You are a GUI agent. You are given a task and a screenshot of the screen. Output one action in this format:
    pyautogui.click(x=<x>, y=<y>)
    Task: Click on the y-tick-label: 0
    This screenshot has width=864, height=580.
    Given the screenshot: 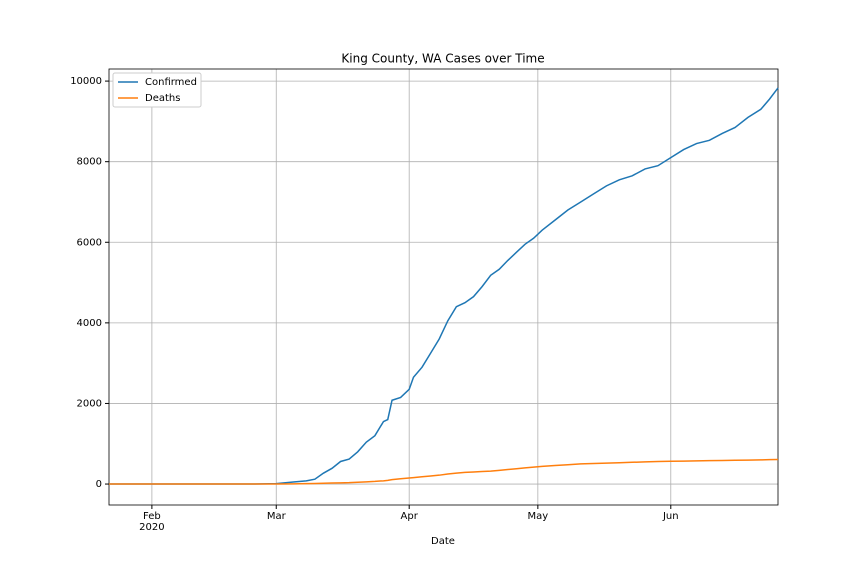 What is the action you would take?
    pyautogui.click(x=99, y=484)
    